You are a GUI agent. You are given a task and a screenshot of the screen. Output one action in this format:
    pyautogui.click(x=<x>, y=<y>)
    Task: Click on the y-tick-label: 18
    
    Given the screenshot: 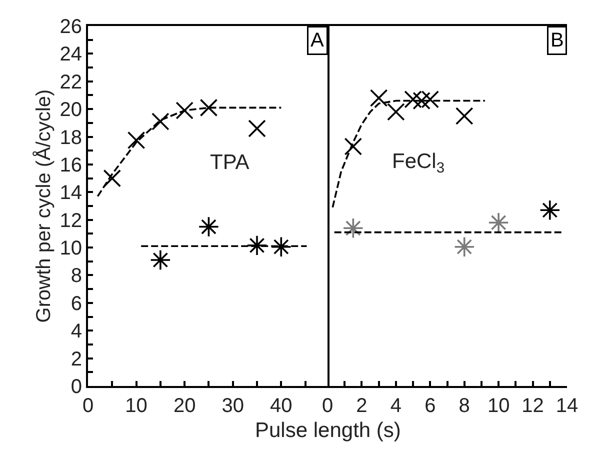 What is the action you would take?
    pyautogui.click(x=71, y=137)
    